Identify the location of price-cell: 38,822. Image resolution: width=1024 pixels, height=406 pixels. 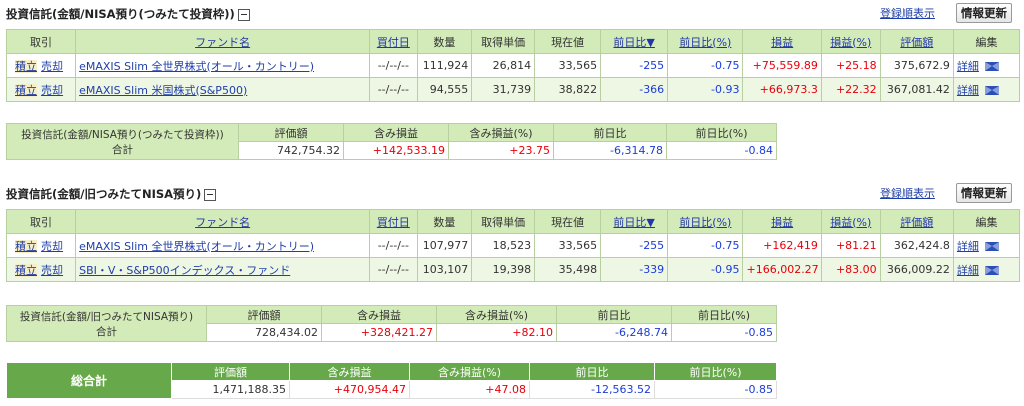
(568, 89).